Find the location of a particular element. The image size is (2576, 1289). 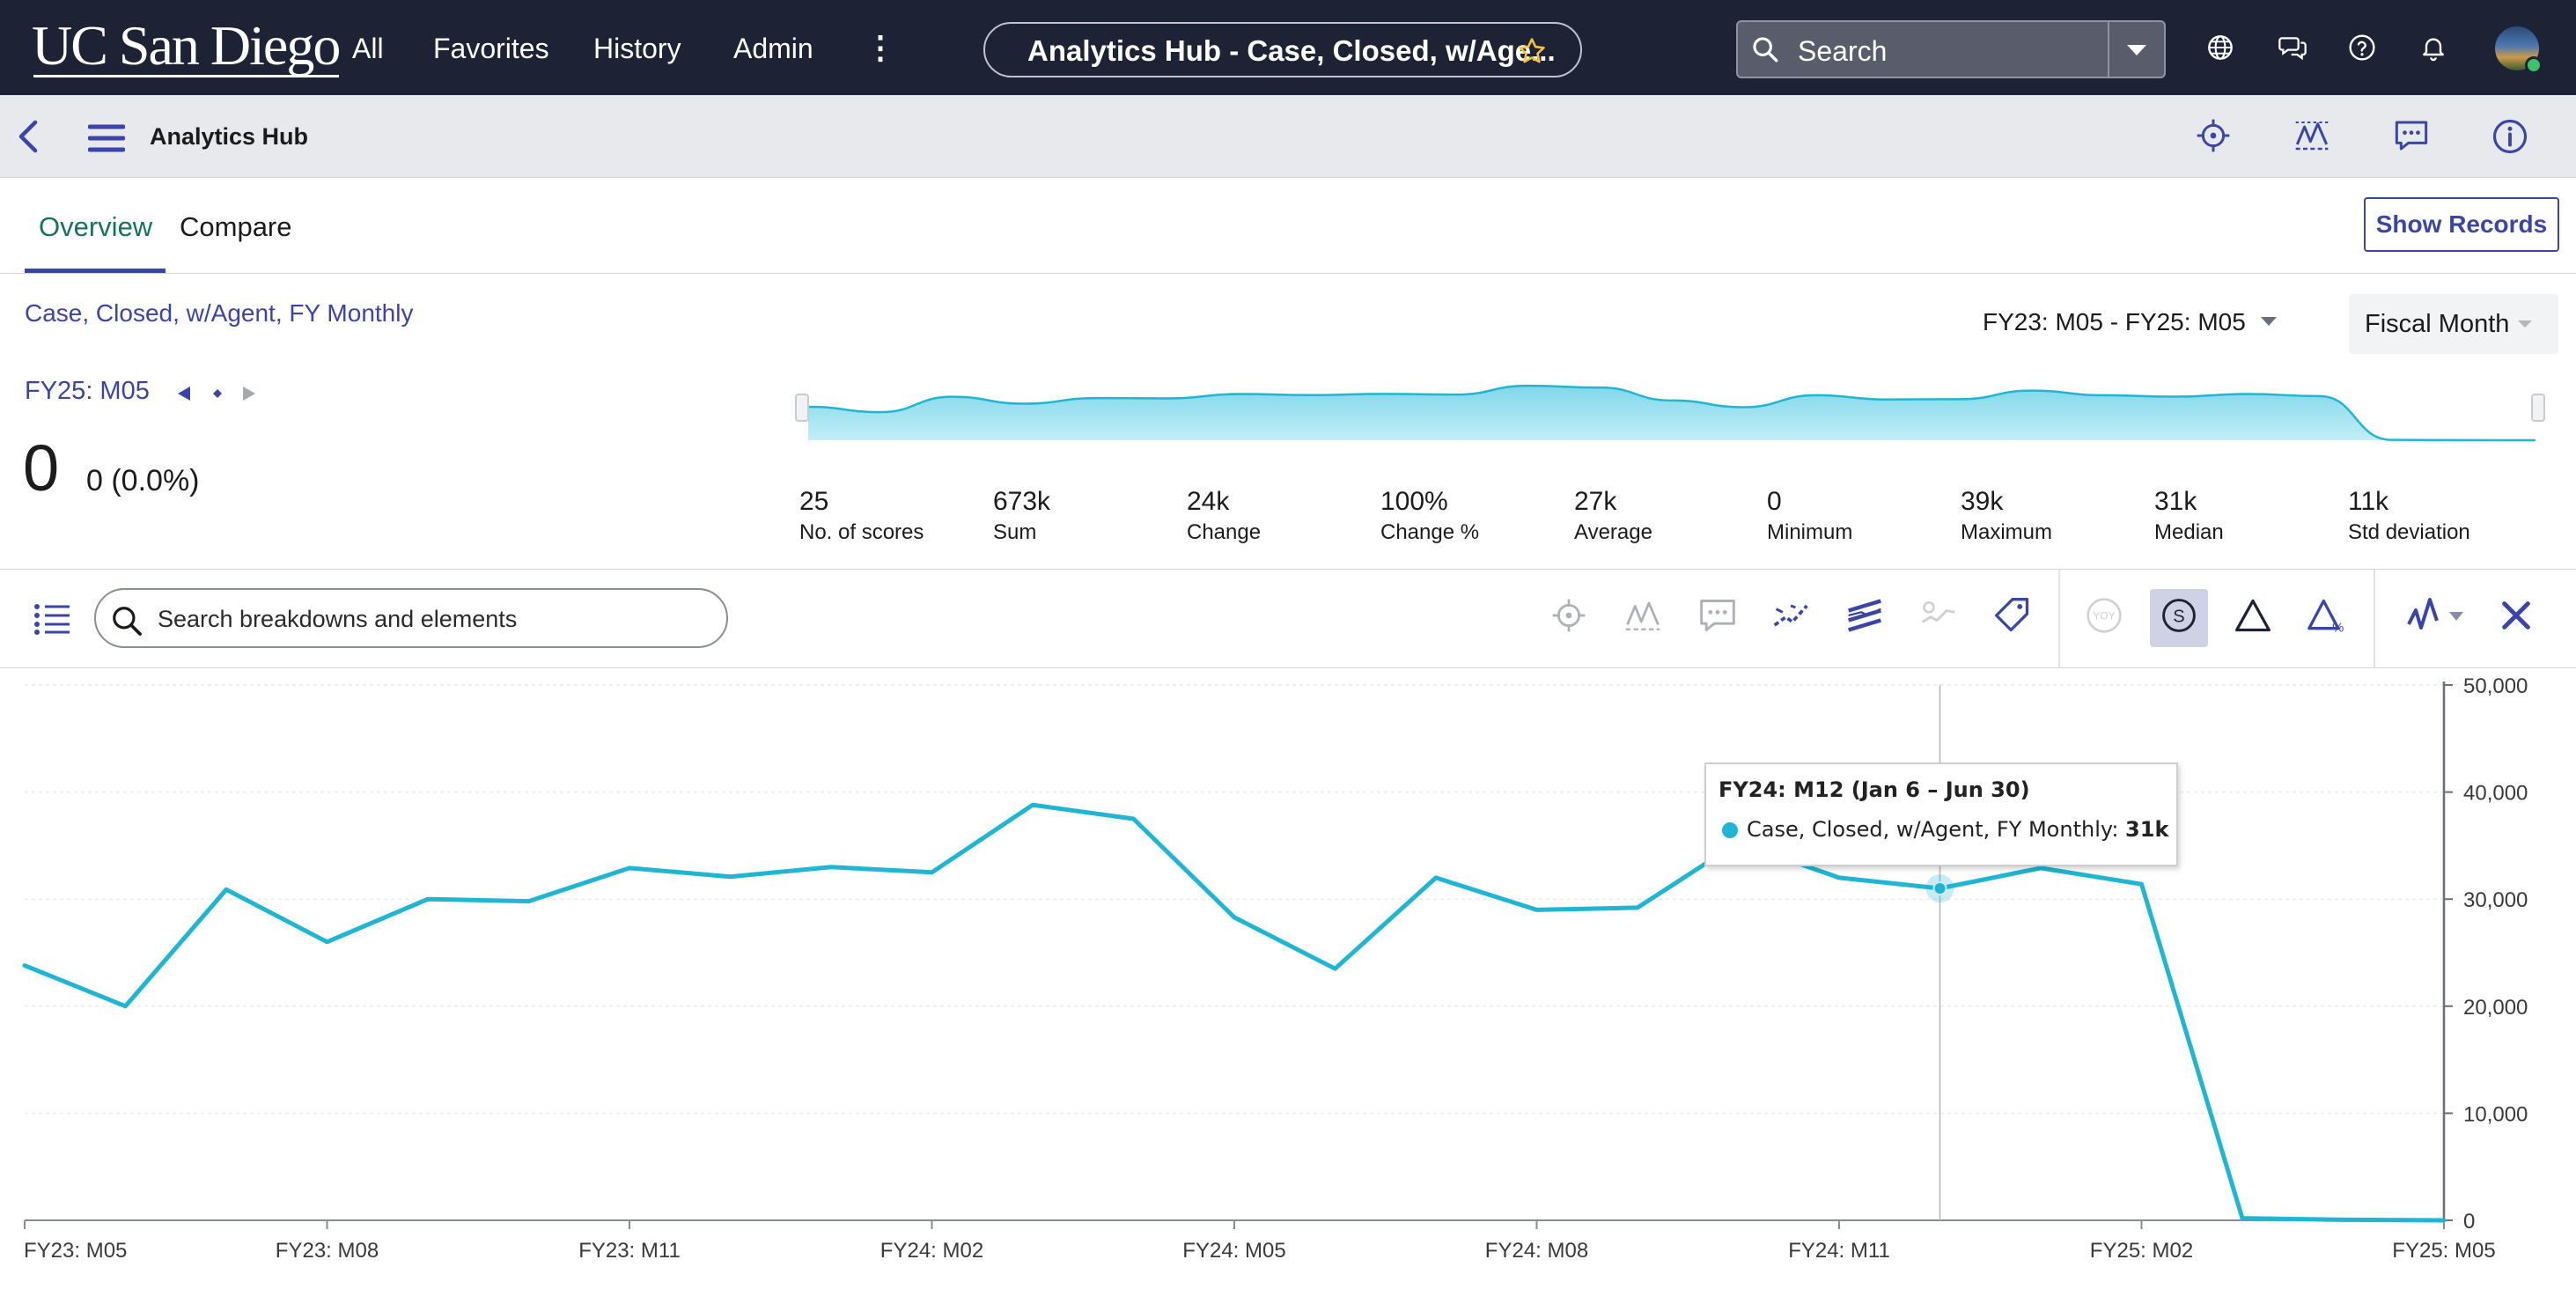

svg-text: YOY is located at coordinates (2104, 616).